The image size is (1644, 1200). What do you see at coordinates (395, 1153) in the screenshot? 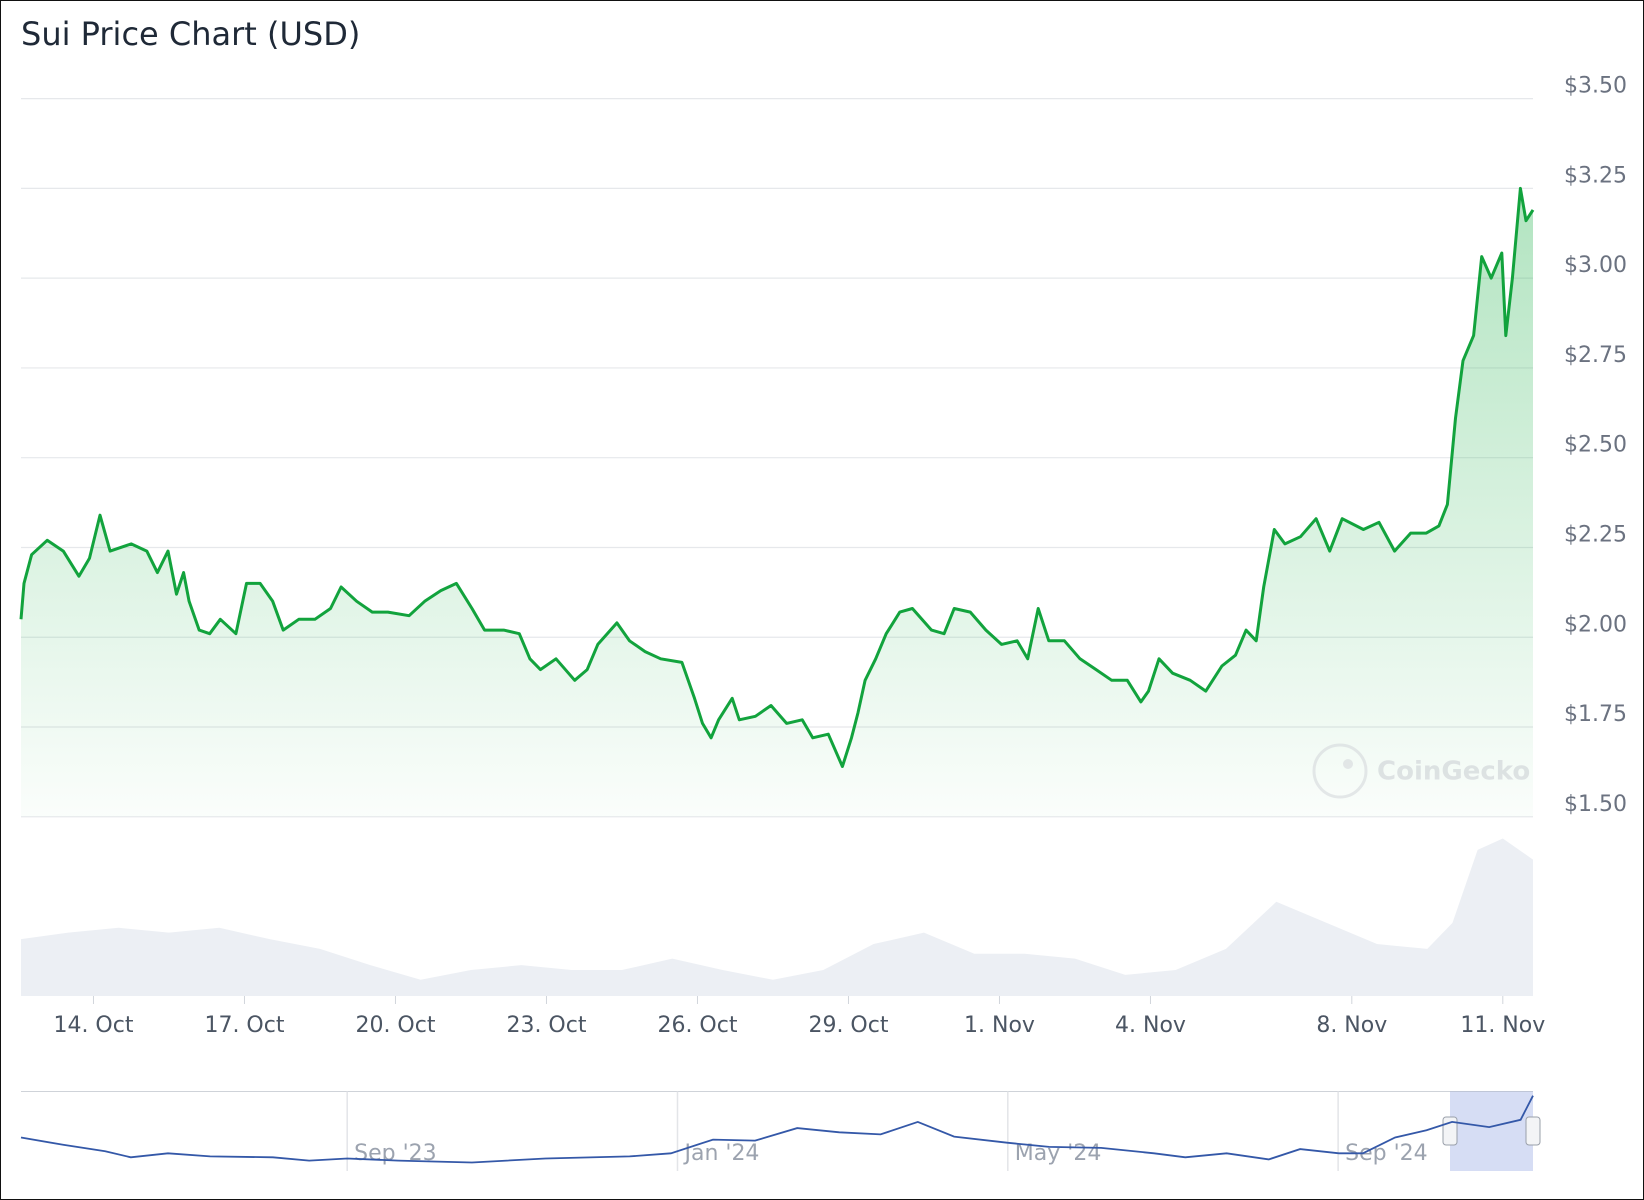
I see `navigator-tick-label: Sep '23` at bounding box center [395, 1153].